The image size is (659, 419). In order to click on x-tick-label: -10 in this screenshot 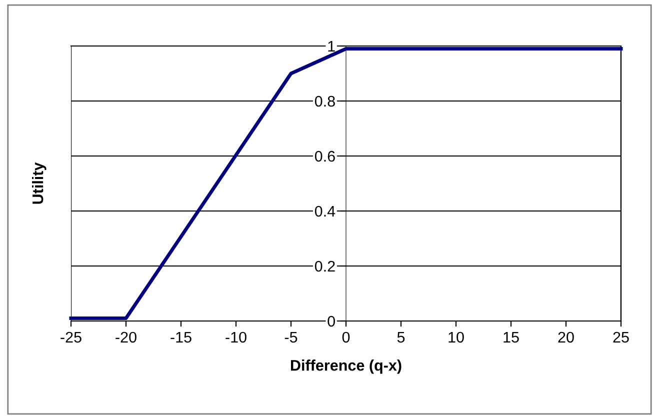, I will do `click(236, 337)`.